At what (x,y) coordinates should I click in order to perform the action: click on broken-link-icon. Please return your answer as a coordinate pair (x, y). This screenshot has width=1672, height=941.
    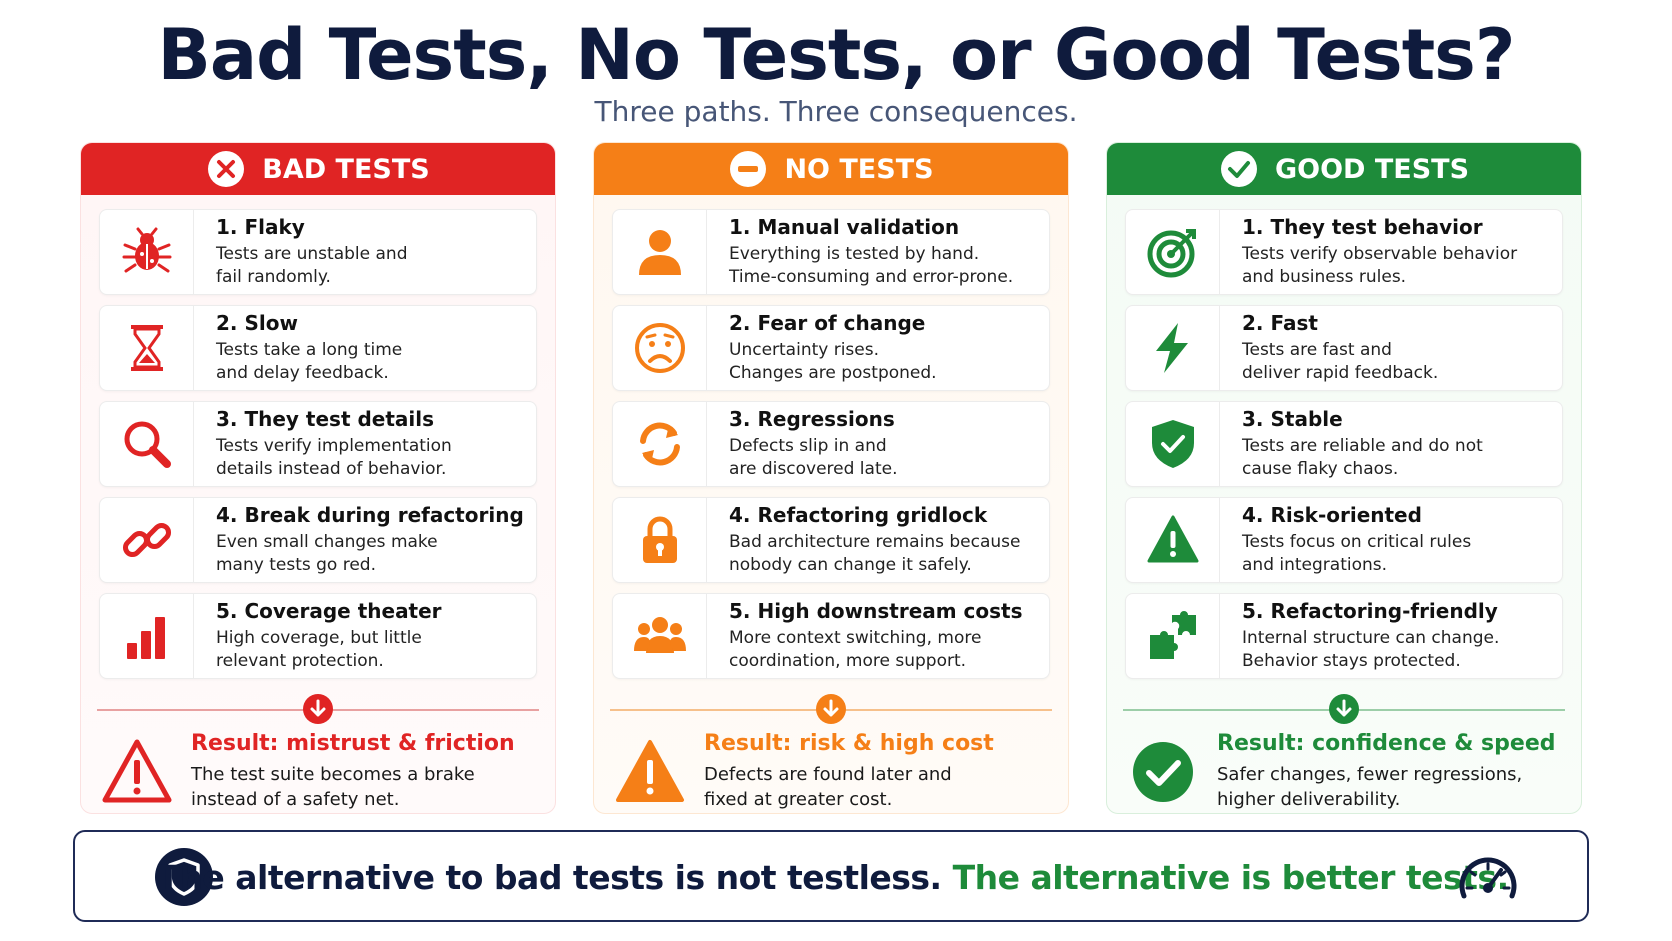
    Looking at the image, I should click on (146, 540).